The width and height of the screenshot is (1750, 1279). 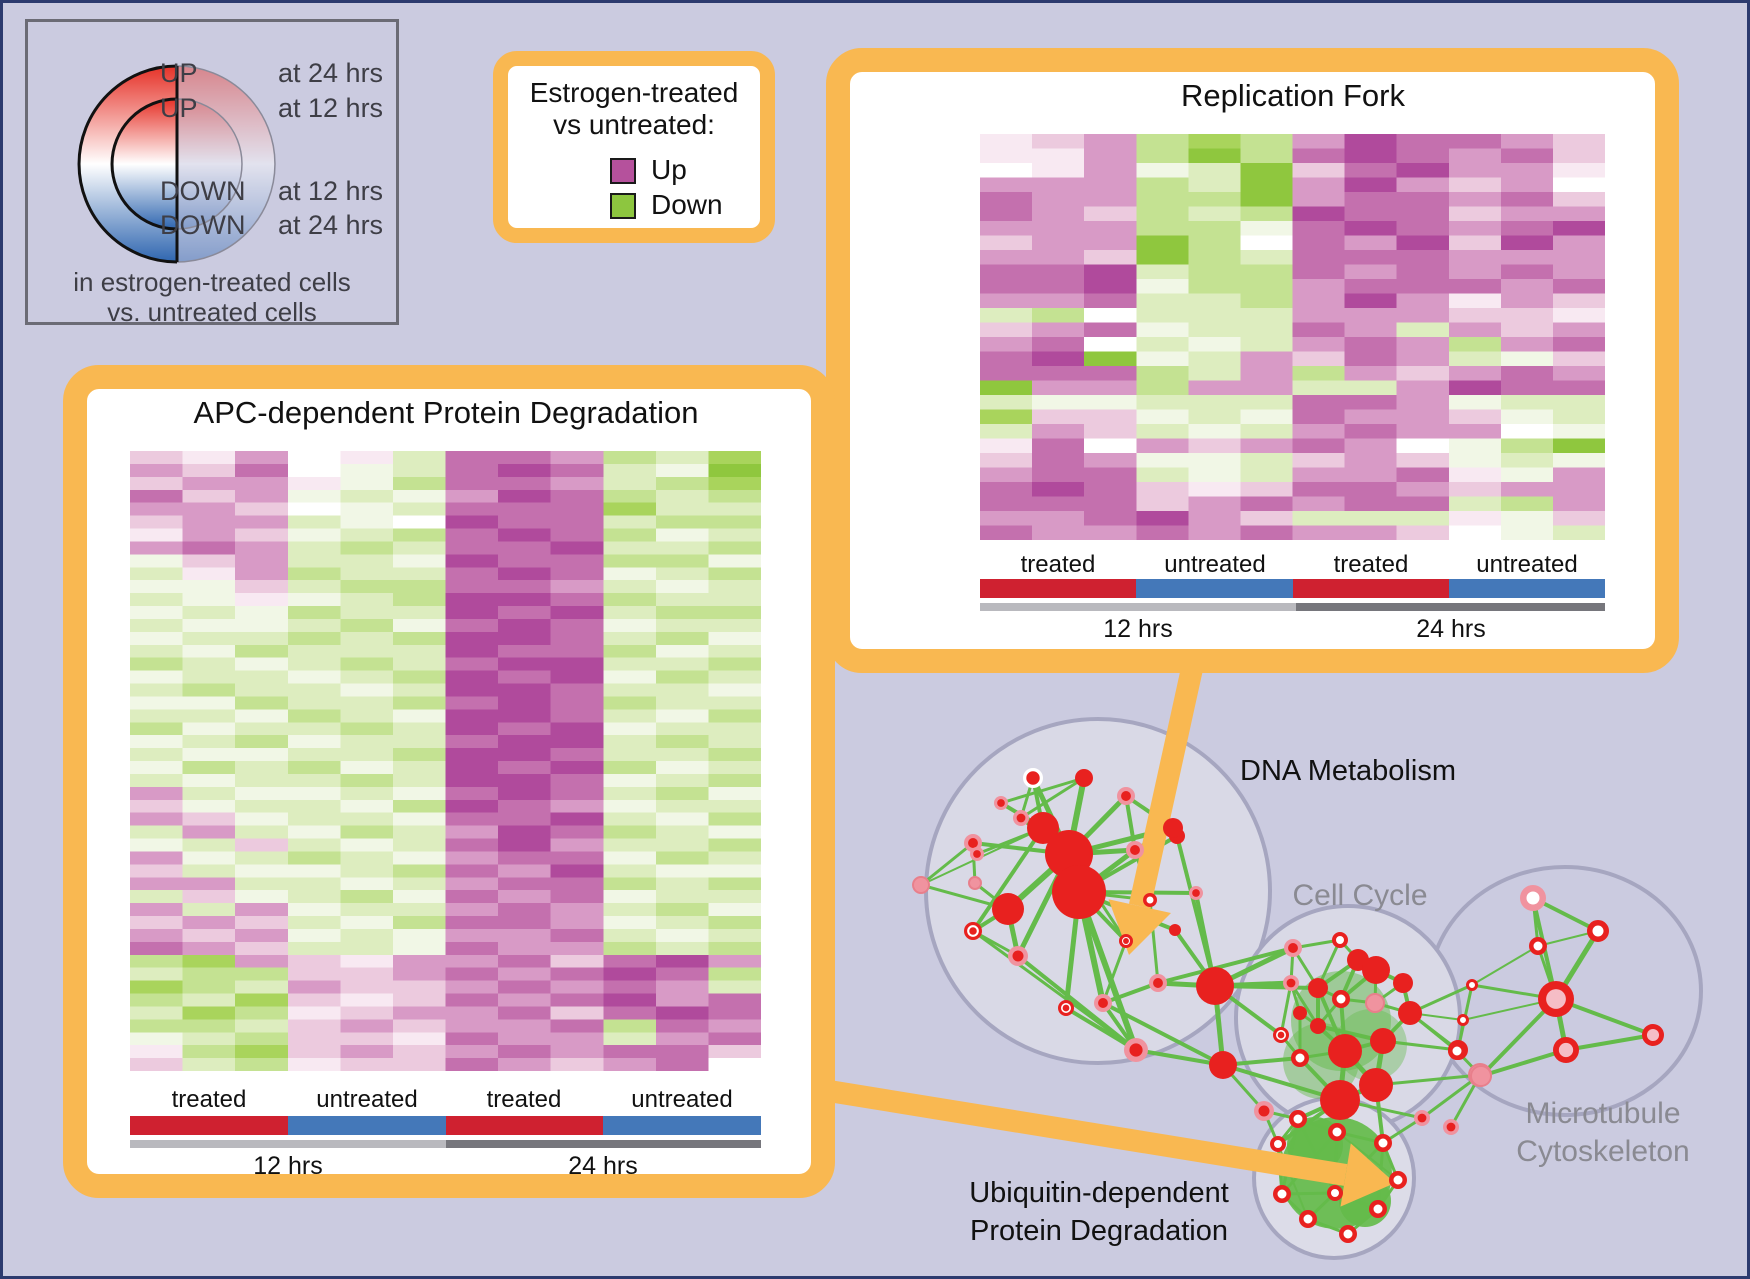 I want to click on rf-group-label-treated-24: treated, so click(x=1371, y=564).